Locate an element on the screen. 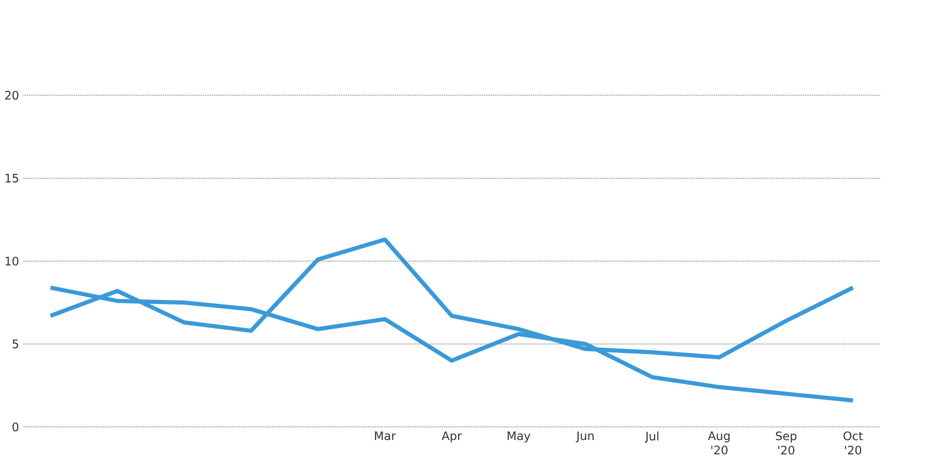 The width and height of the screenshot is (938, 459). y-tick-label: 5 is located at coordinates (15, 344).